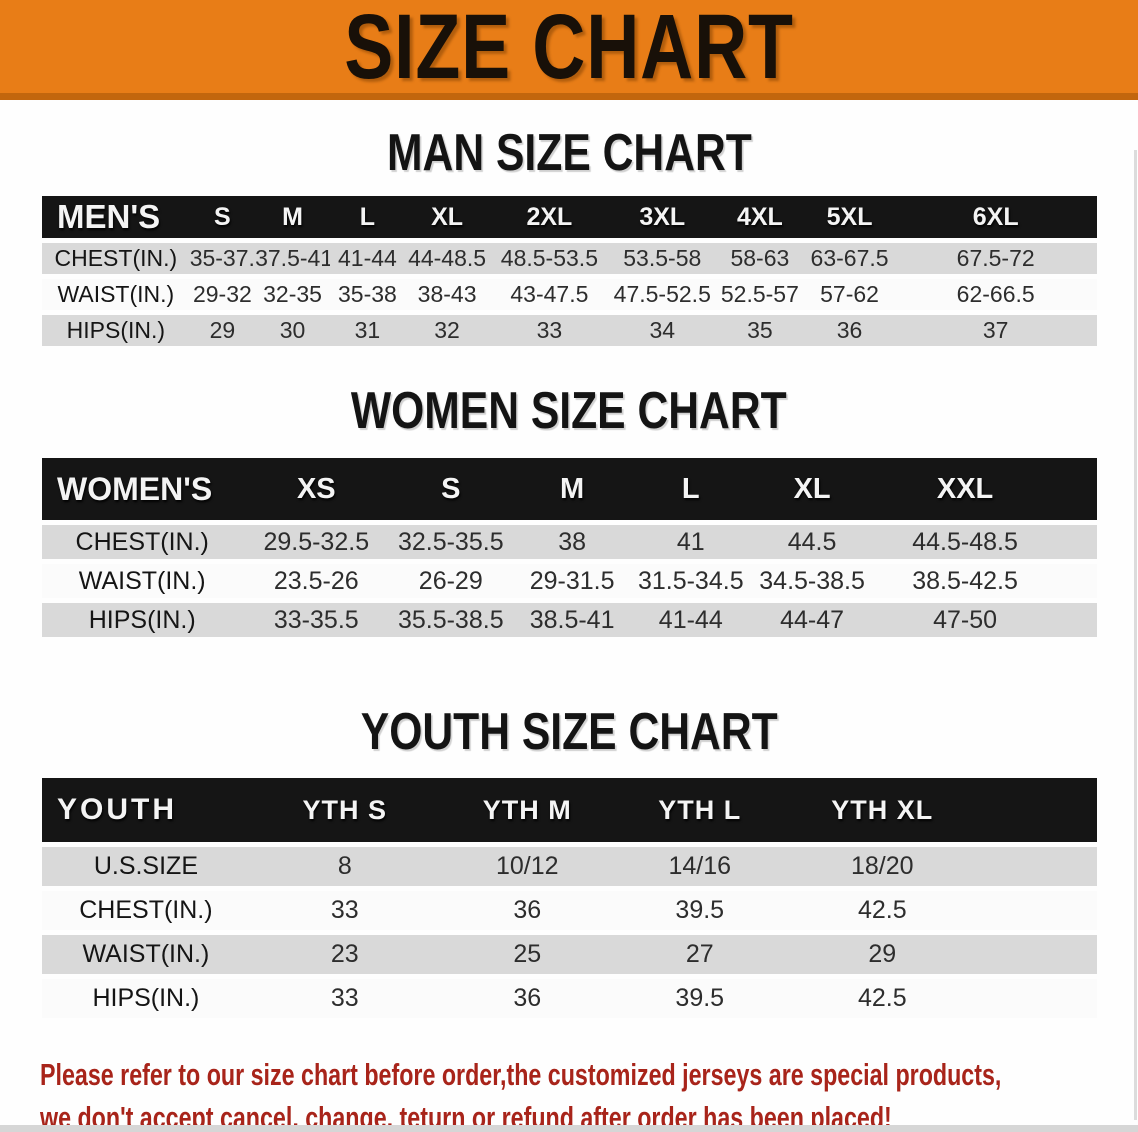 This screenshot has height=1132, width=1138. What do you see at coordinates (690, 542) in the screenshot?
I see `size-cell: 41` at bounding box center [690, 542].